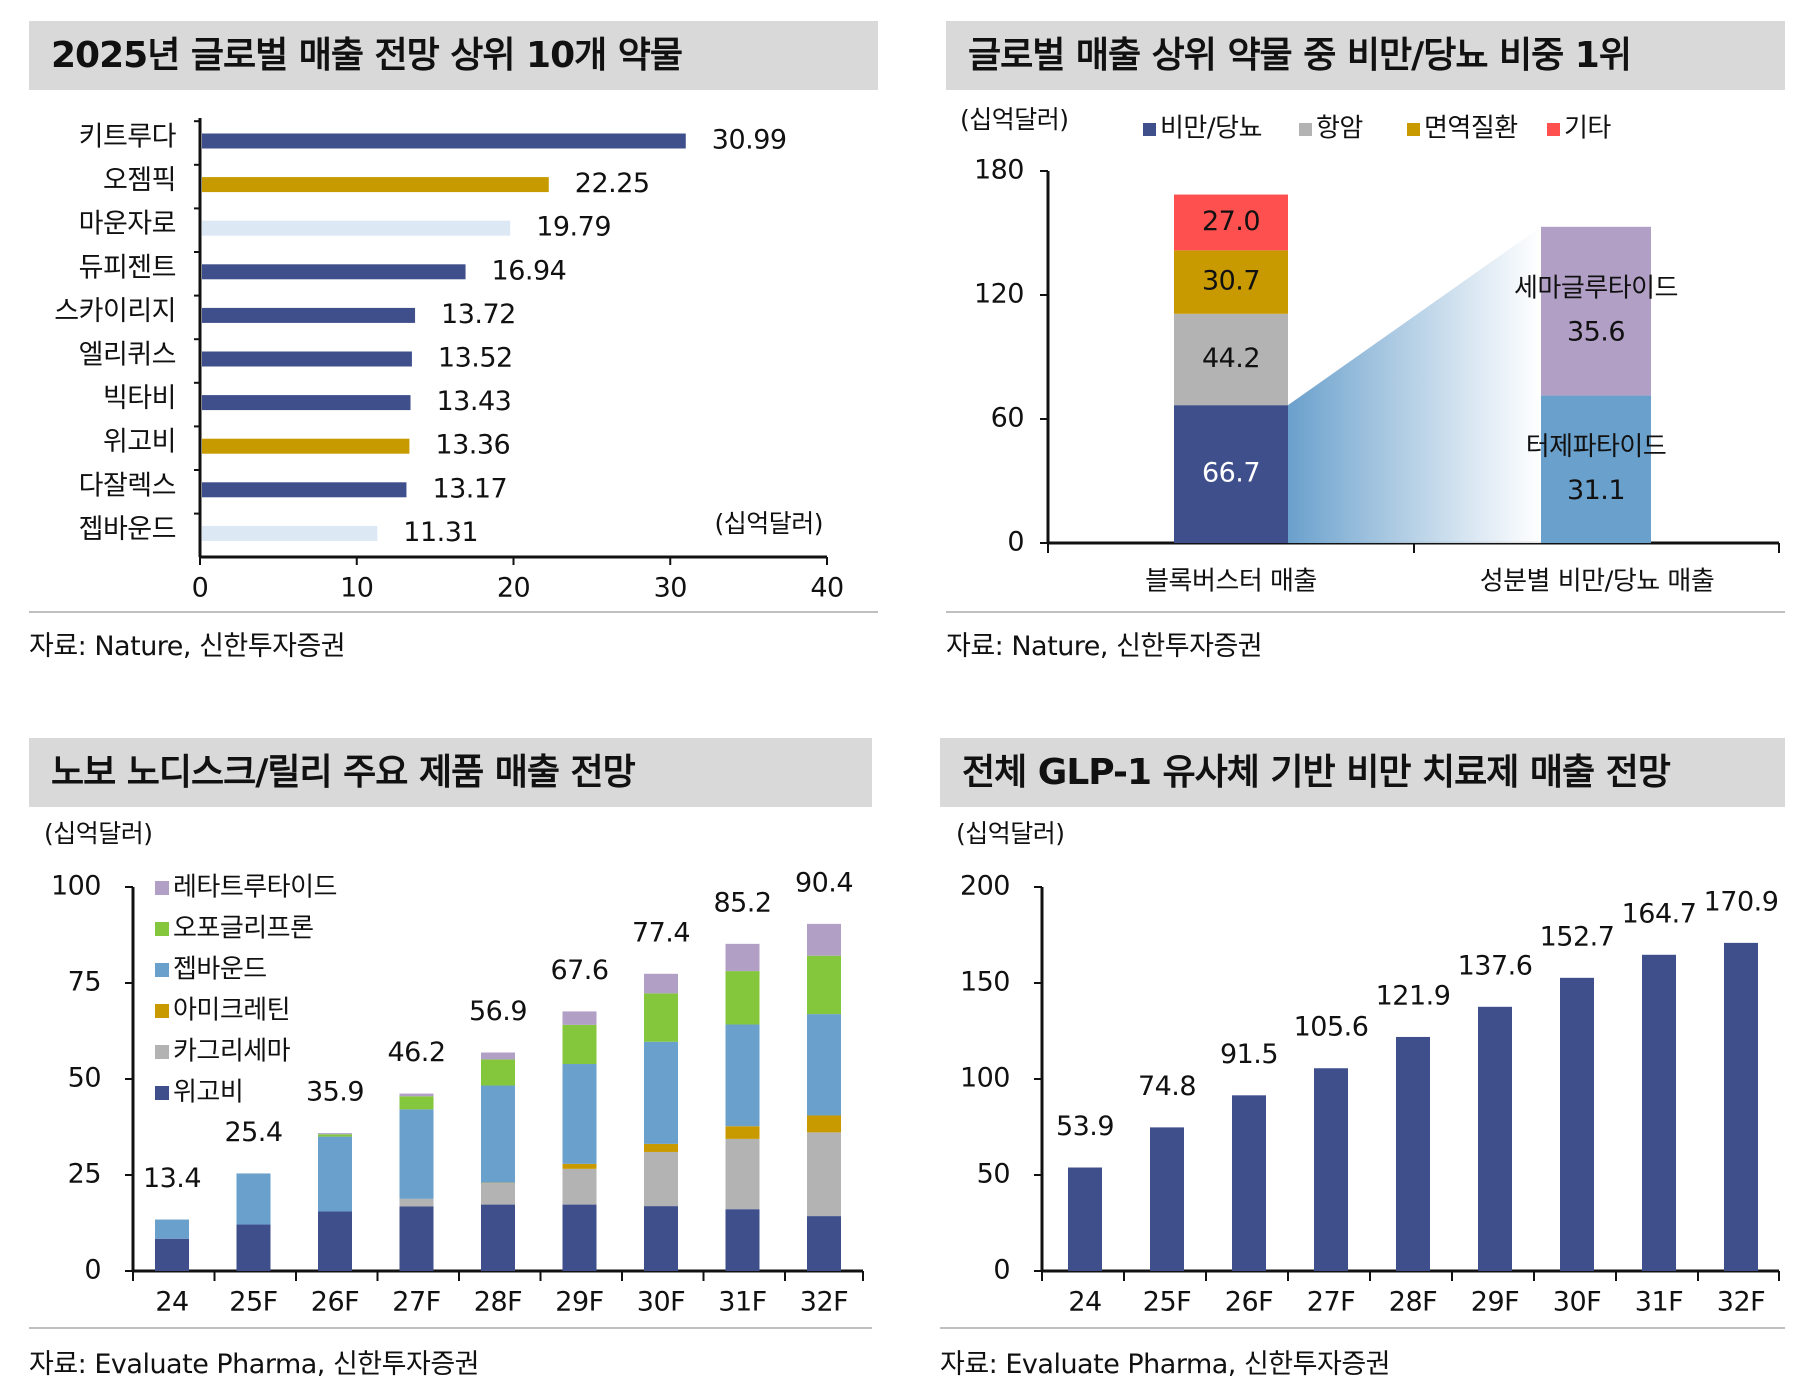 This screenshot has height=1395, width=1800. Describe the element at coordinates (1365, 612) in the screenshot. I see `chart2-divider` at that location.